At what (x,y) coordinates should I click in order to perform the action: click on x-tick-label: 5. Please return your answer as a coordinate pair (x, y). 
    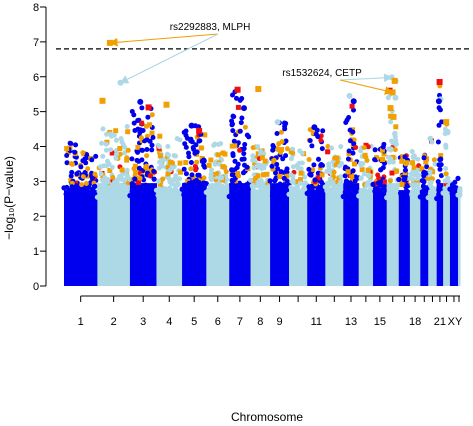
    Looking at the image, I should click on (194, 322).